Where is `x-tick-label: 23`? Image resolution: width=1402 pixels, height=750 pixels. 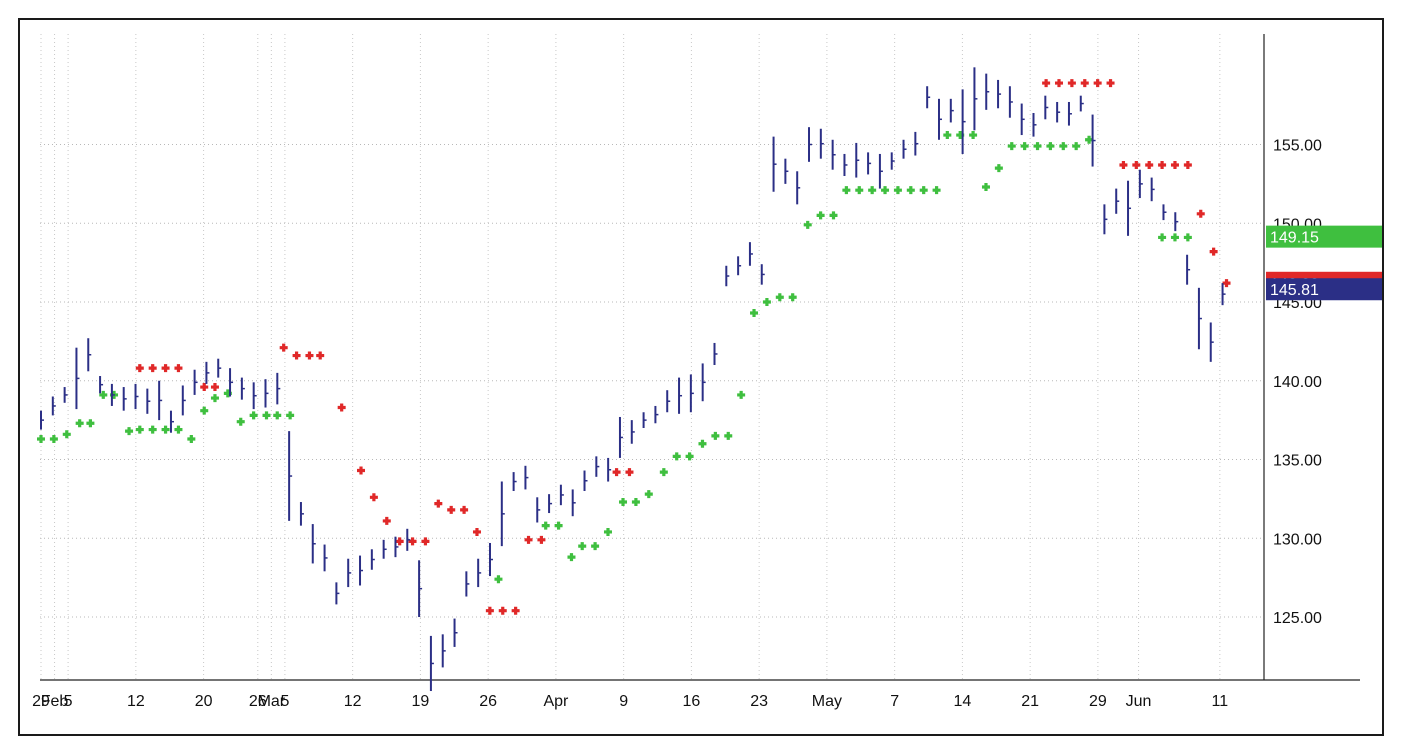 x-tick-label: 23 is located at coordinates (759, 701).